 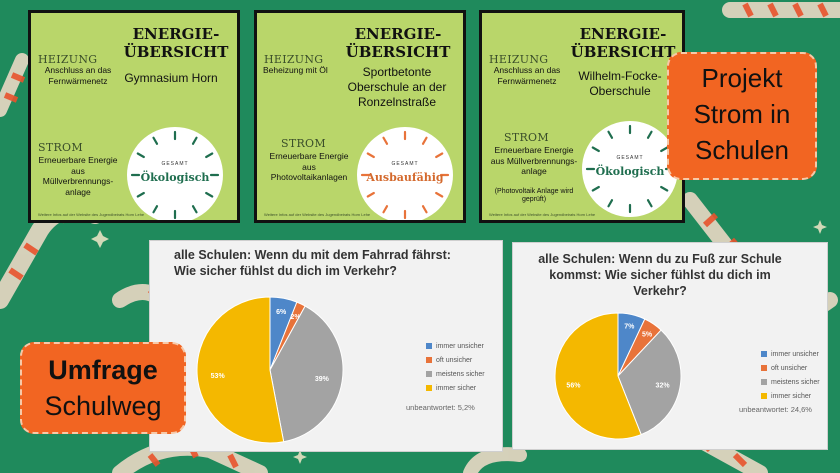 What do you see at coordinates (295, 70) in the screenshot?
I see `heizung-text: Beheizung mit Öl` at bounding box center [295, 70].